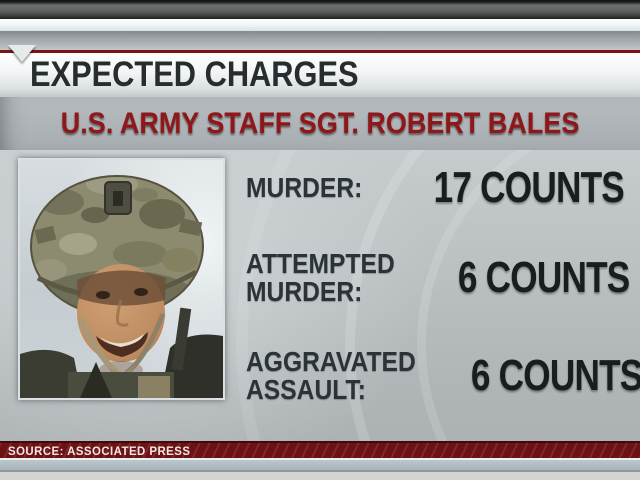 The image size is (640, 480). I want to click on title-band: EXPECTED CHARGES, so click(320, 75).